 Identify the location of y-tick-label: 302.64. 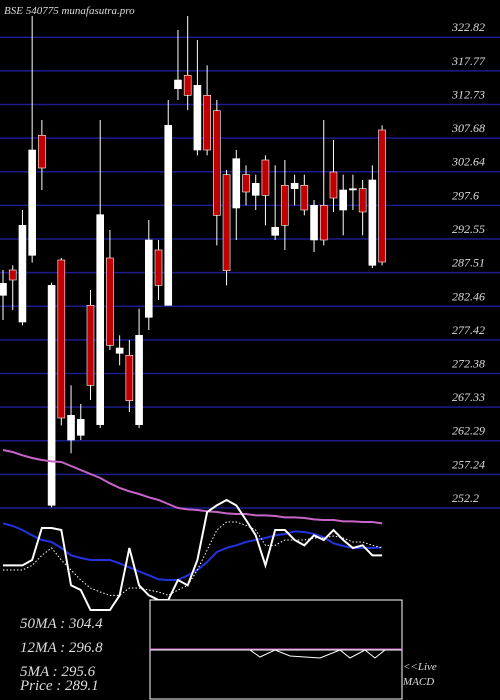
(468, 162).